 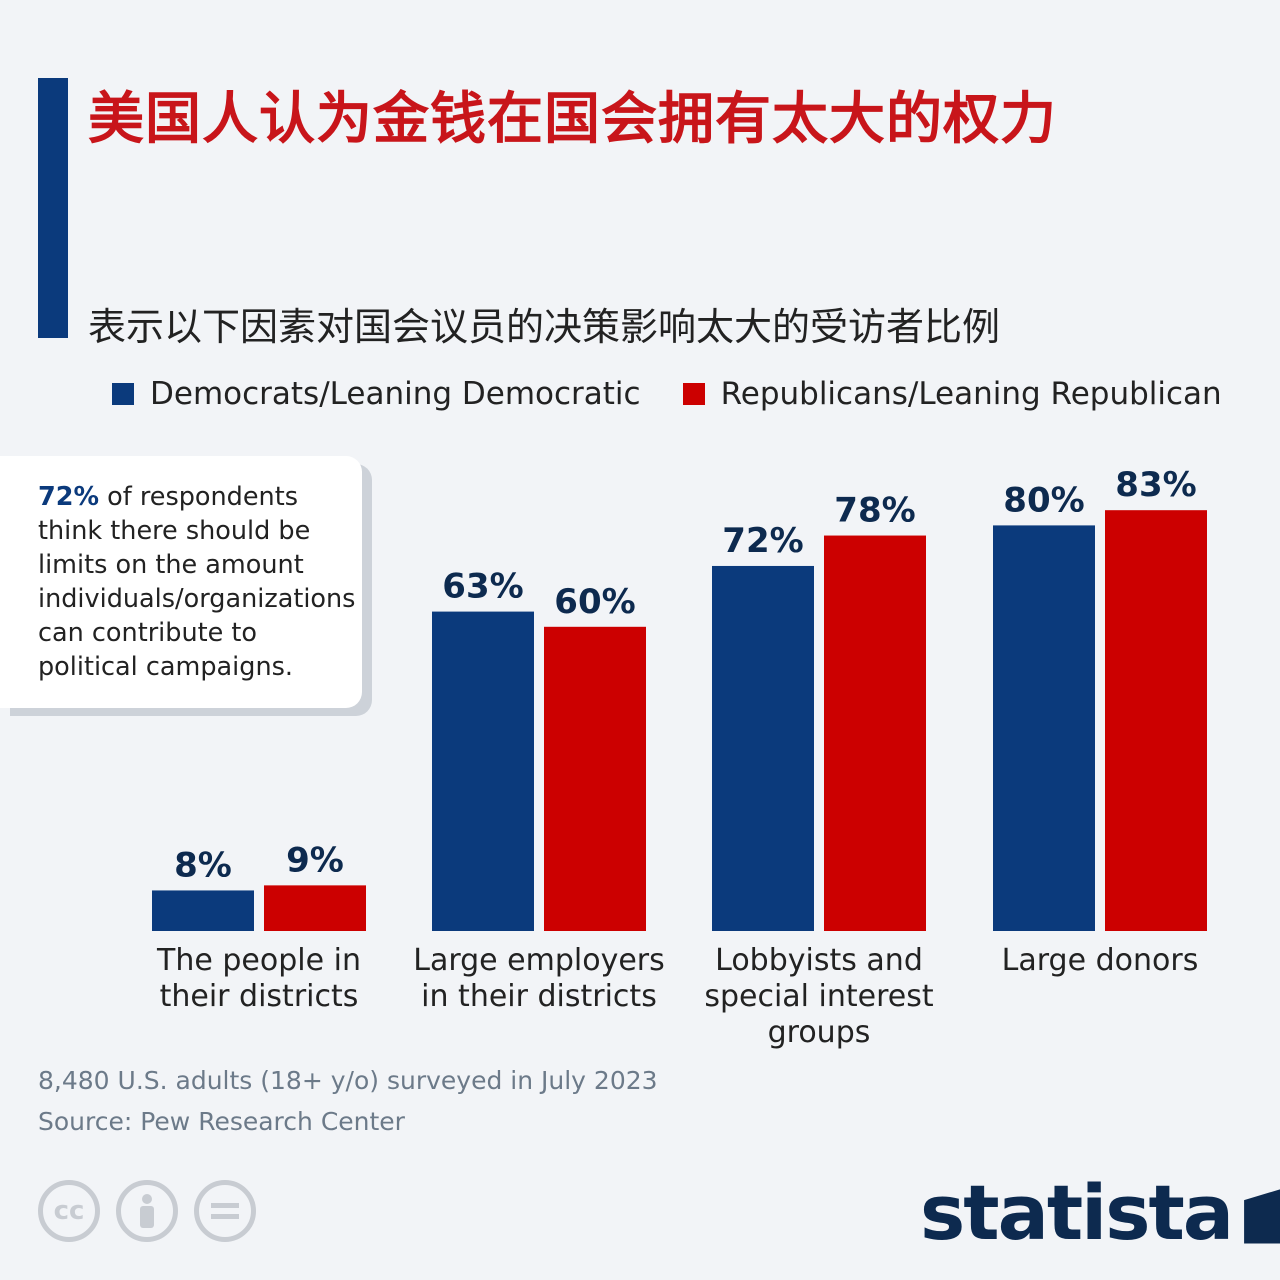 What do you see at coordinates (1043, 500) in the screenshot?
I see `data-label-dem-3: 80%` at bounding box center [1043, 500].